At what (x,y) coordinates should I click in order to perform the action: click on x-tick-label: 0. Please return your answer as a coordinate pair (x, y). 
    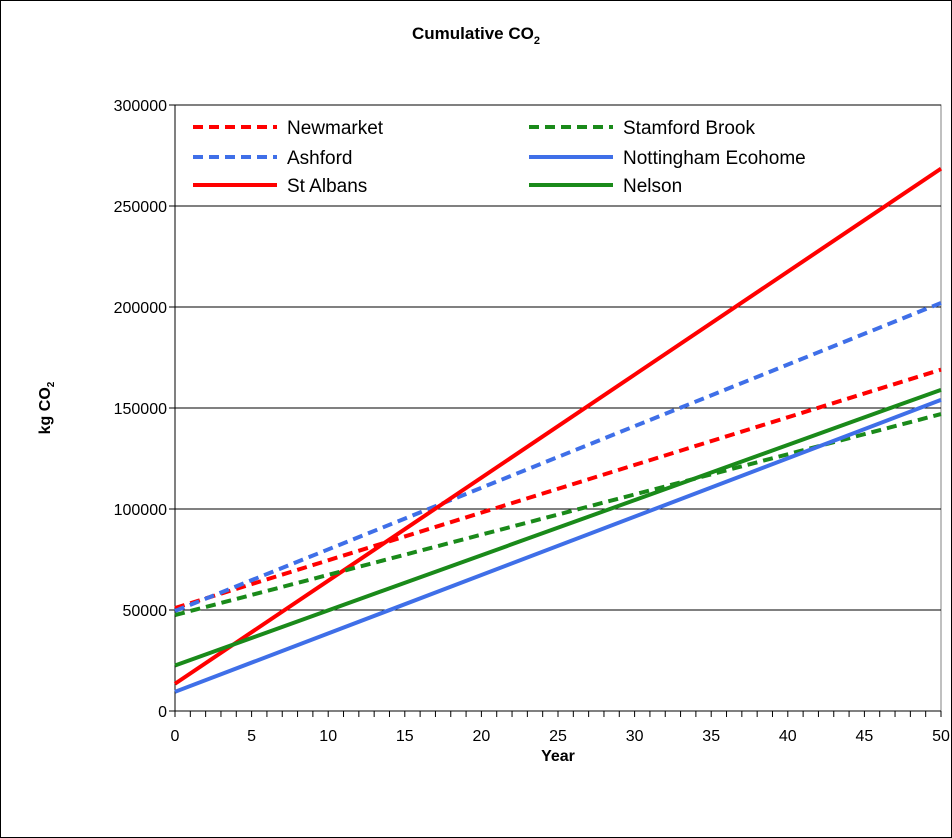
    Looking at the image, I should click on (175, 736).